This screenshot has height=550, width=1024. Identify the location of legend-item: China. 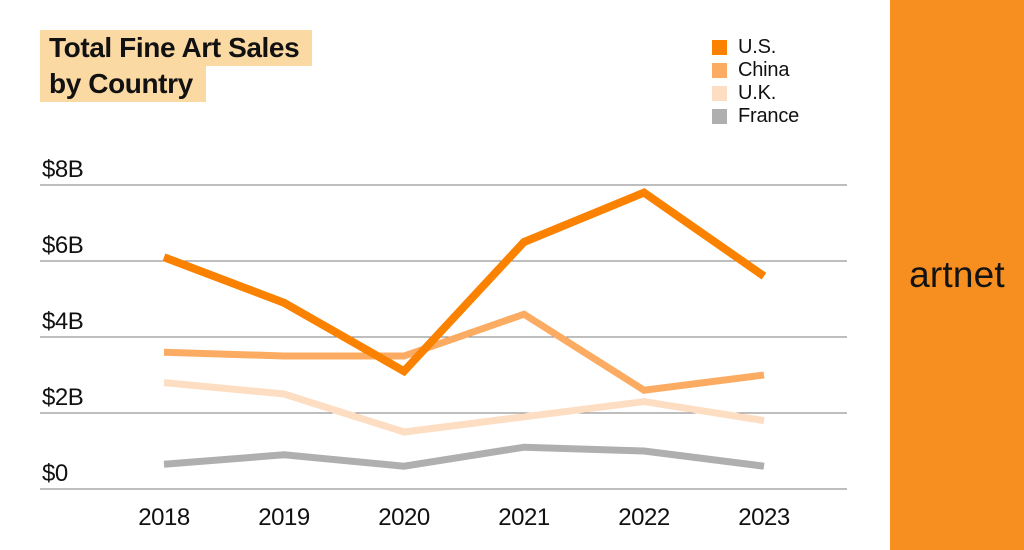
(755, 70).